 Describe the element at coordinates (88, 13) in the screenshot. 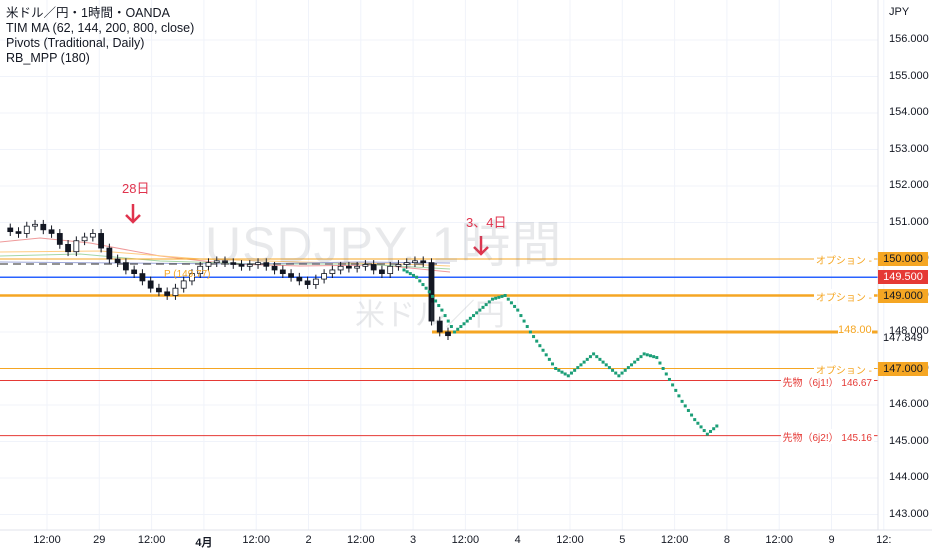

I see `legend-symbol: 米ドル／円・1時間・OANDA` at that location.